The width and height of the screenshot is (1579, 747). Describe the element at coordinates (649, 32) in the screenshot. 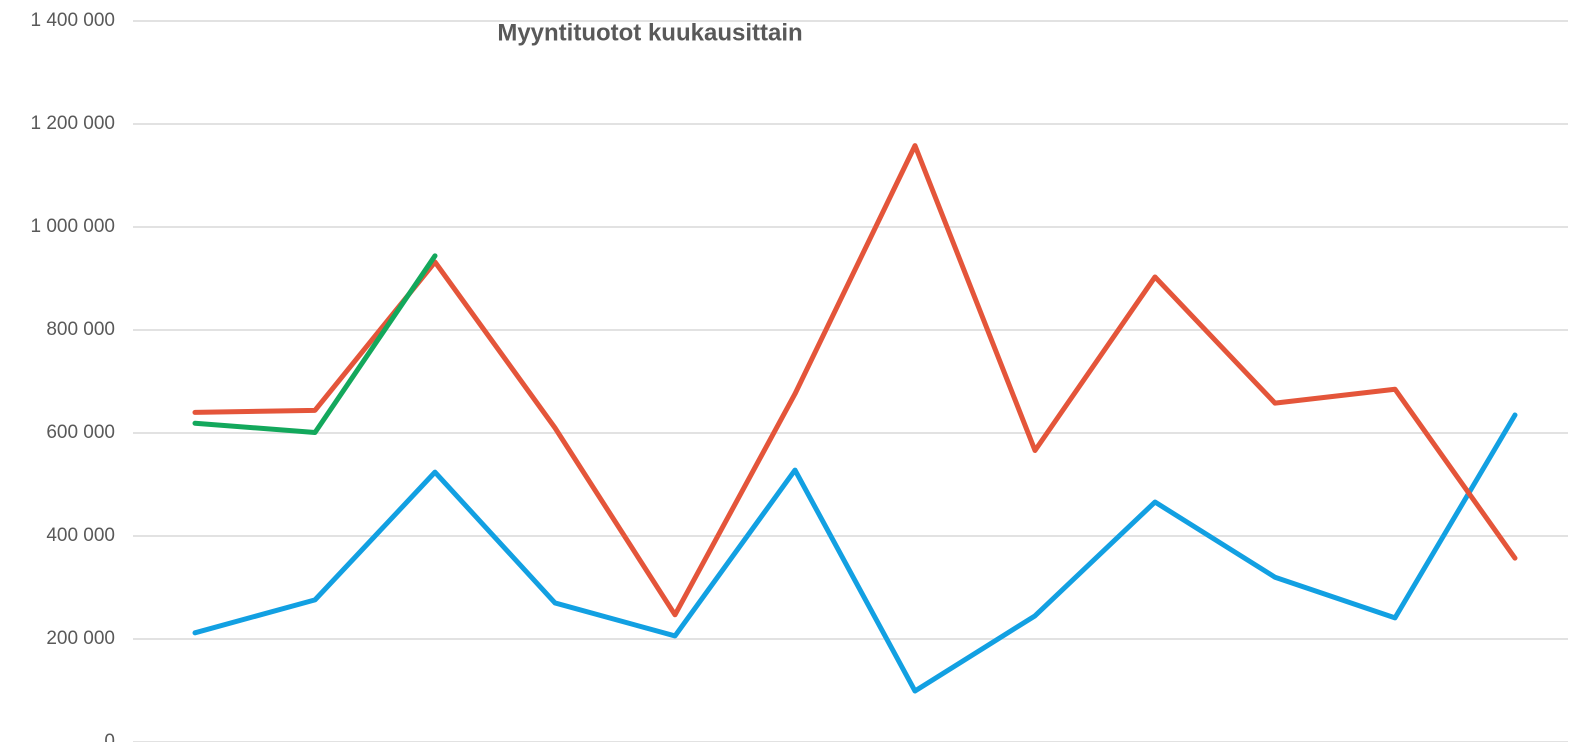

I see `chart-title: Myyntituotot kuukausittain` at that location.